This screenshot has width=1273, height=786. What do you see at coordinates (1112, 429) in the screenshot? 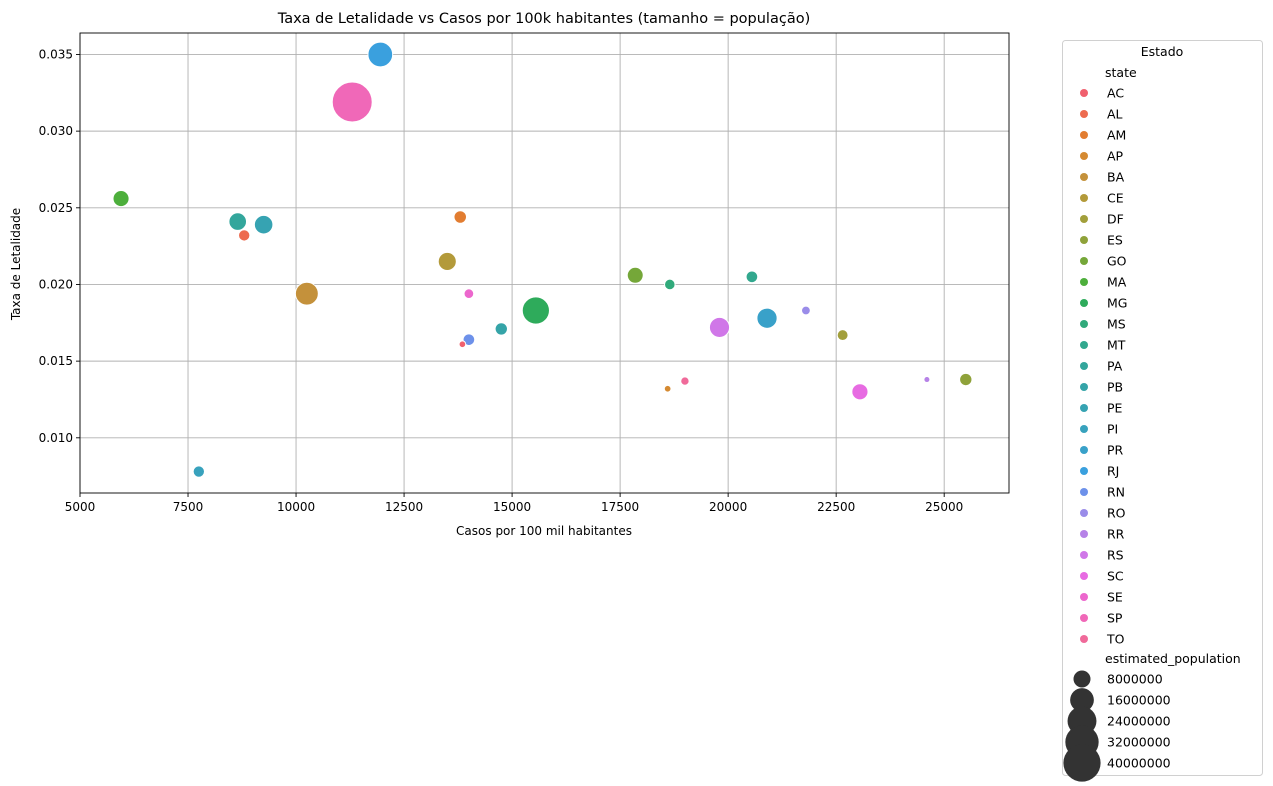
I see `legend-label: PI` at bounding box center [1112, 429].